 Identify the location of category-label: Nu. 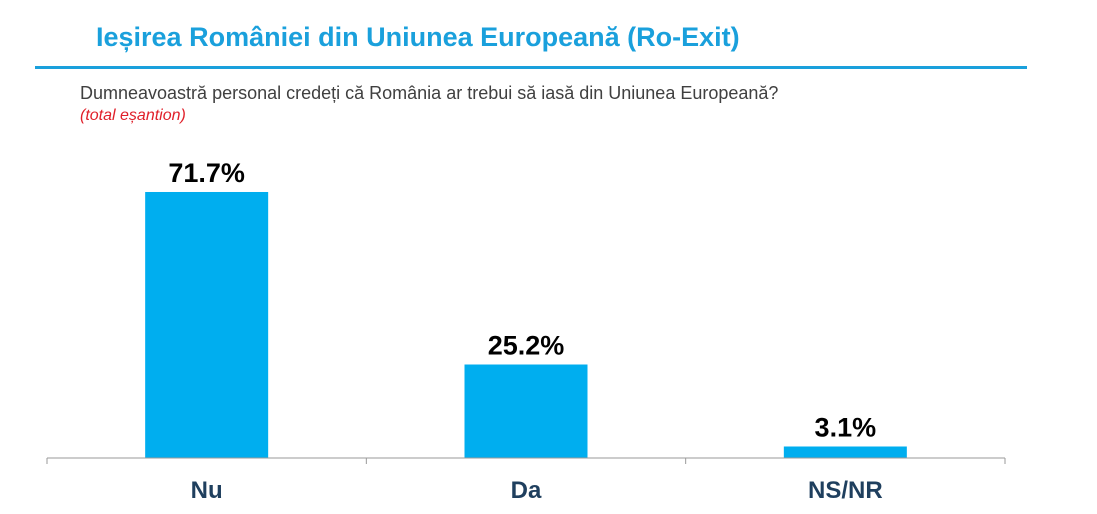
(207, 490).